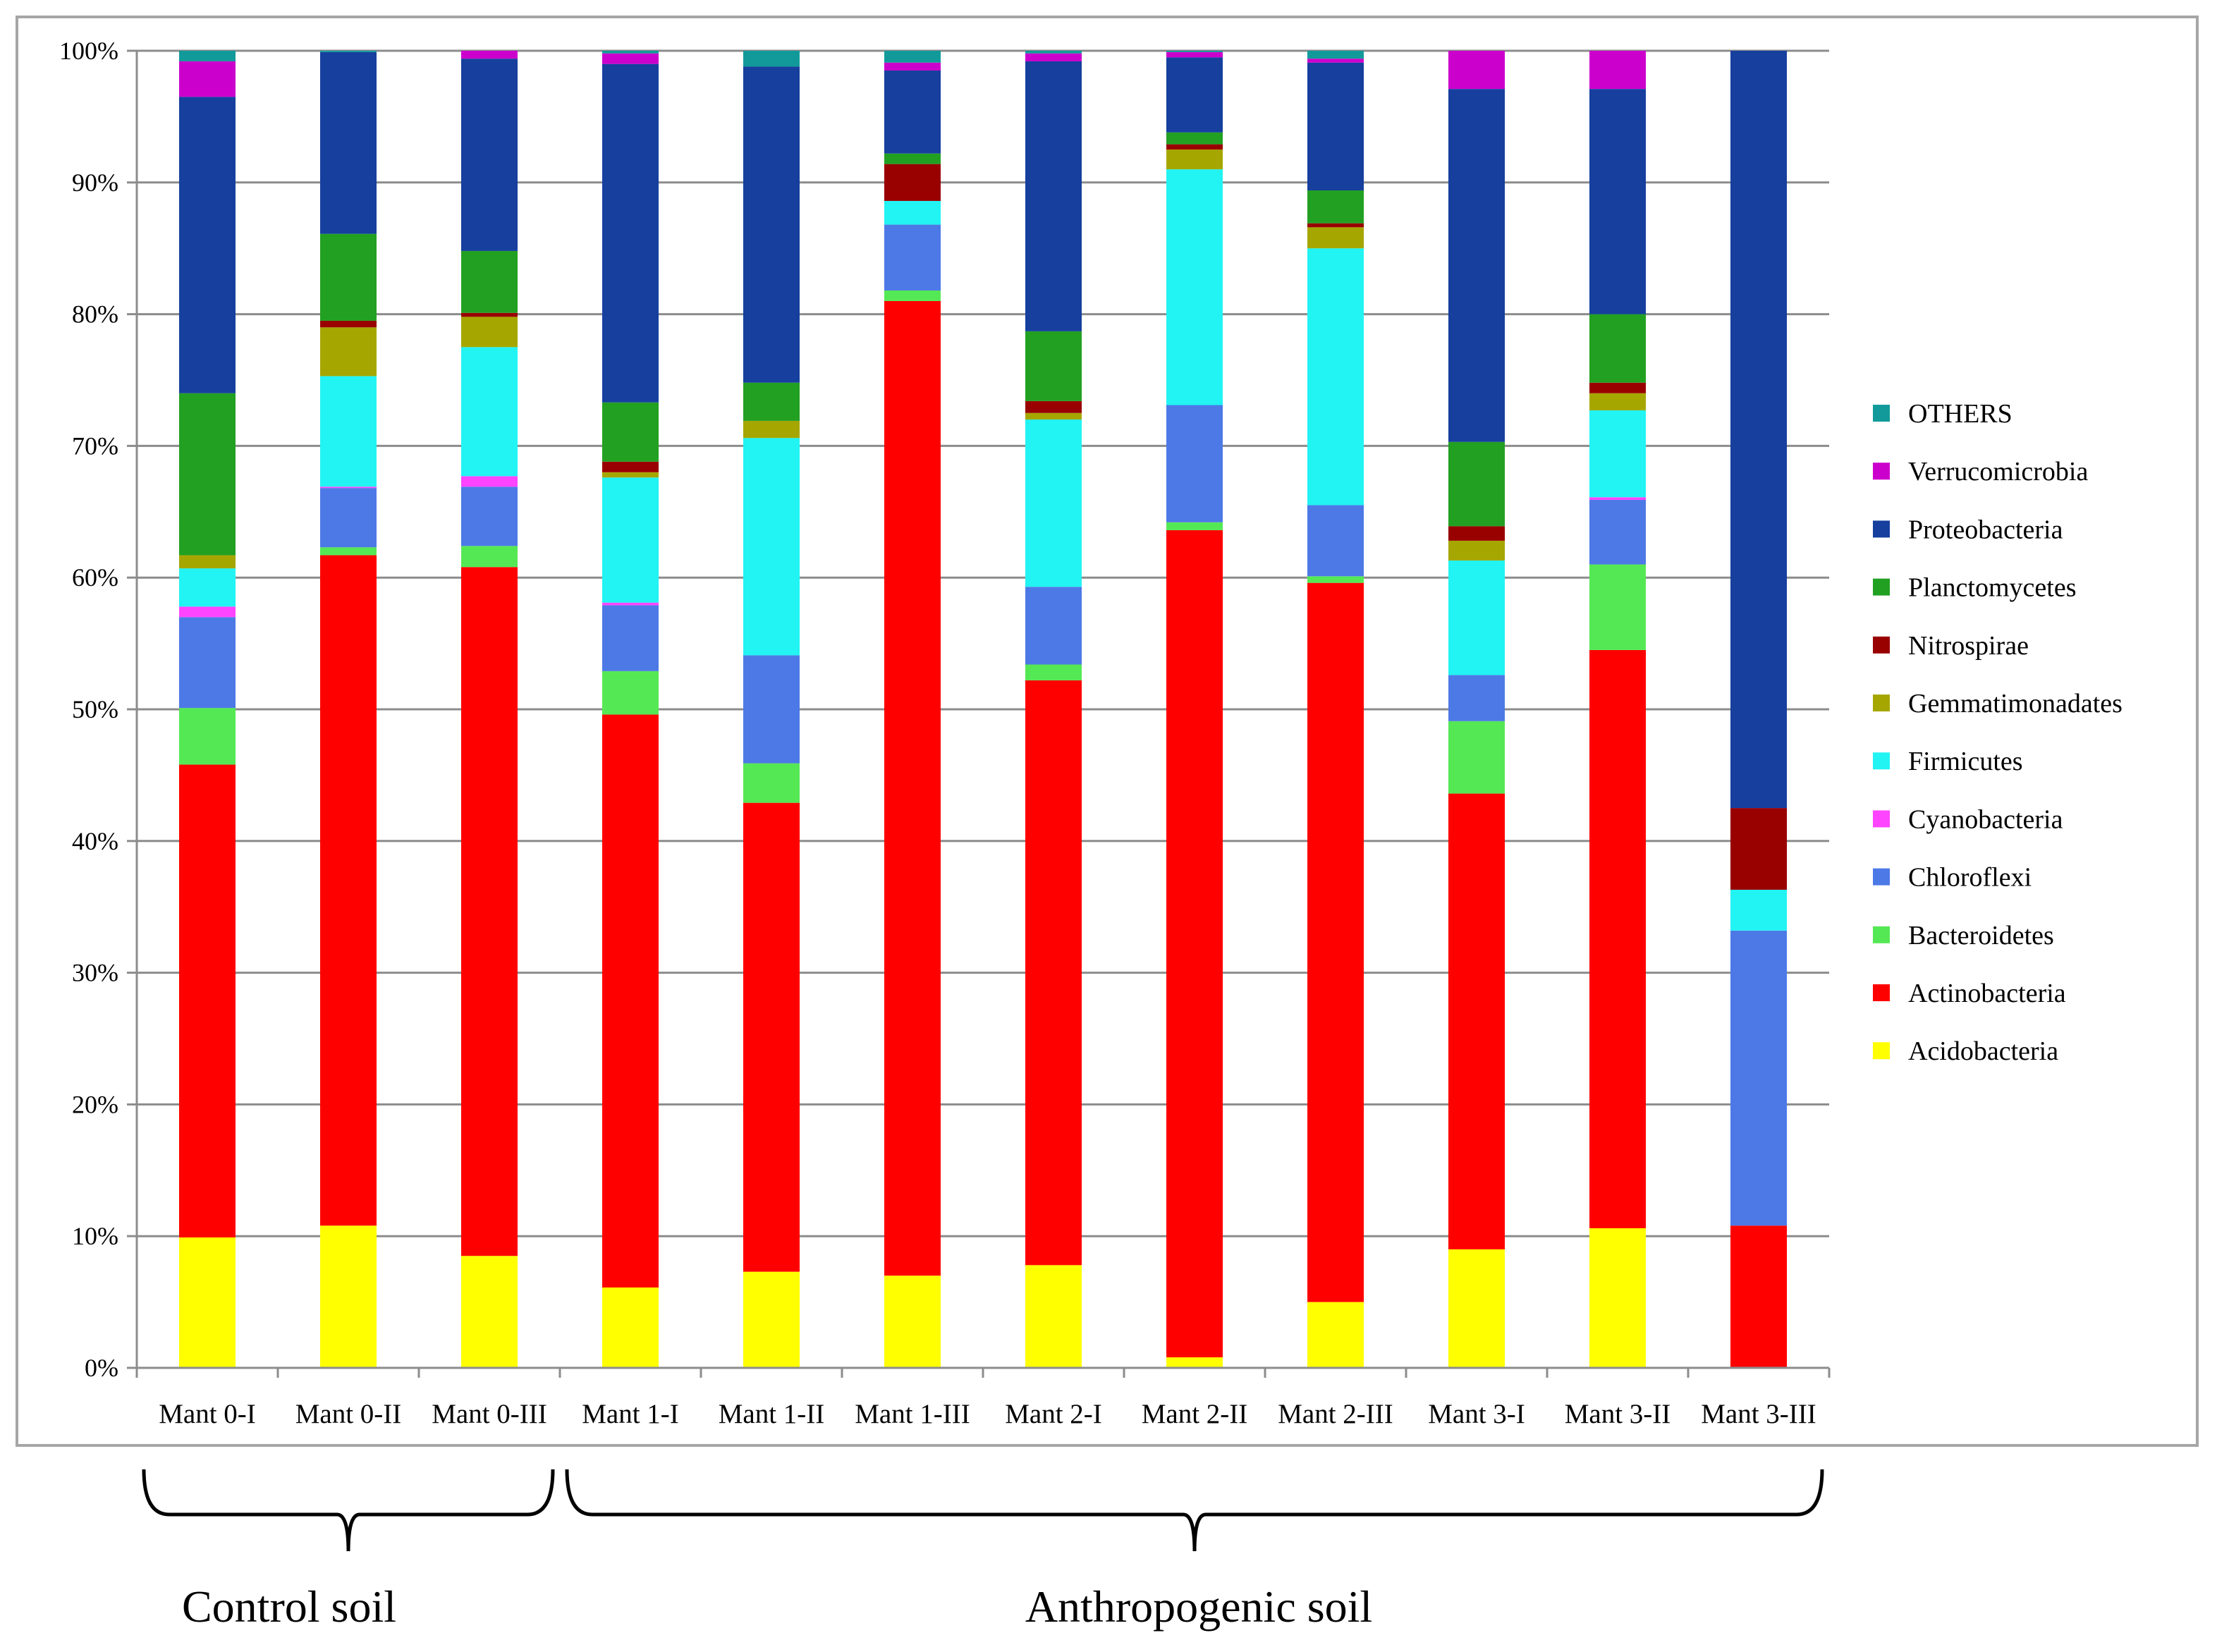 This screenshot has height=1652, width=2217. What do you see at coordinates (95, 973) in the screenshot?
I see `y-tick-label: 30%` at bounding box center [95, 973].